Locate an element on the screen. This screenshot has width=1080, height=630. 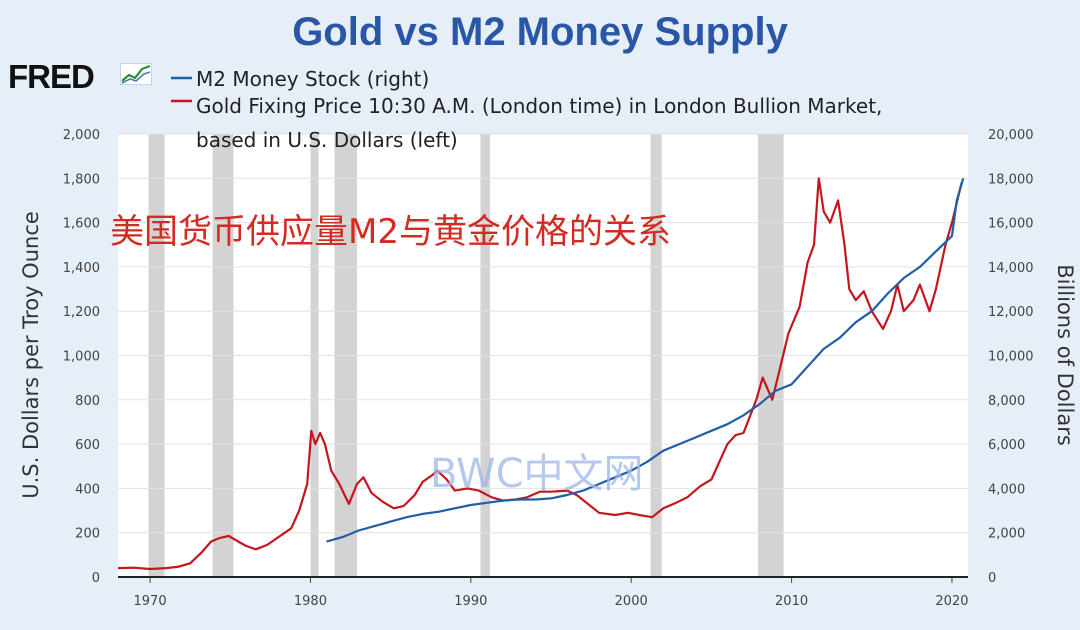
x-tick-label: 1980 is located at coordinates (310, 601).